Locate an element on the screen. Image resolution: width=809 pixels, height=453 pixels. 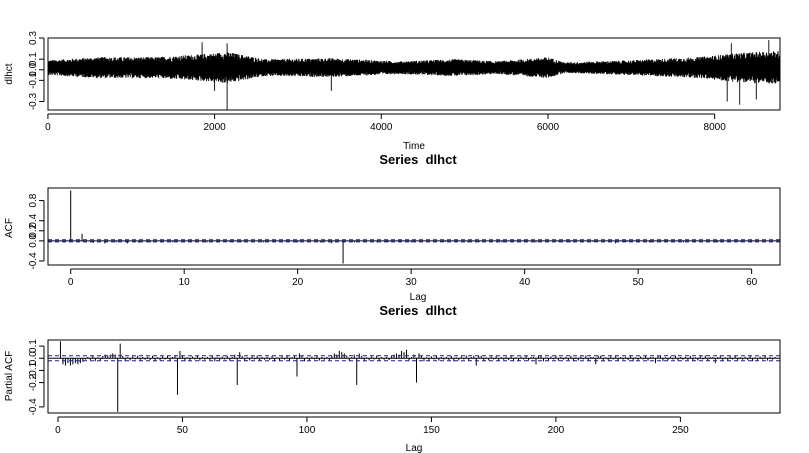
y-tick-label: 0.3 is located at coordinates (33, 38).